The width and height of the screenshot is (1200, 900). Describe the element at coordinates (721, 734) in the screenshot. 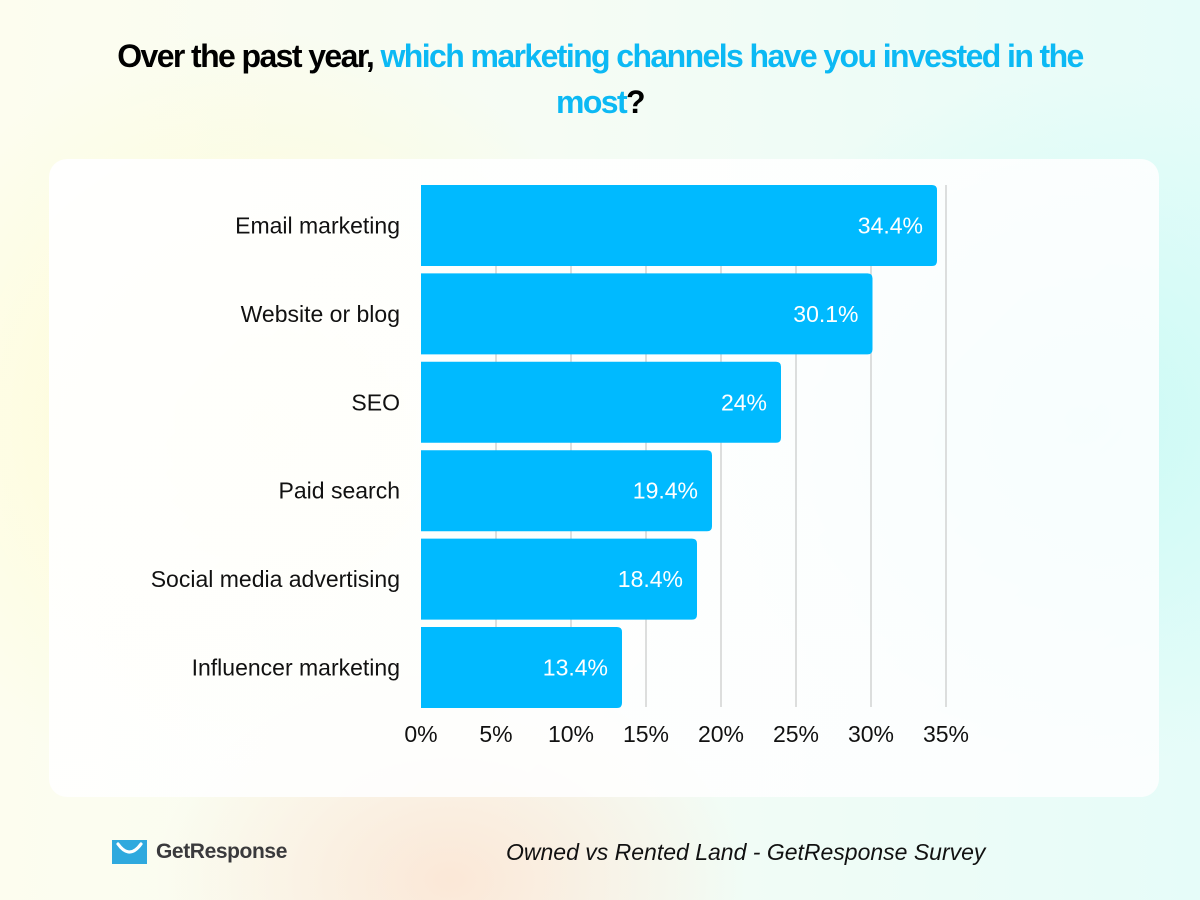

I see `x-tick-label: 20%` at that location.